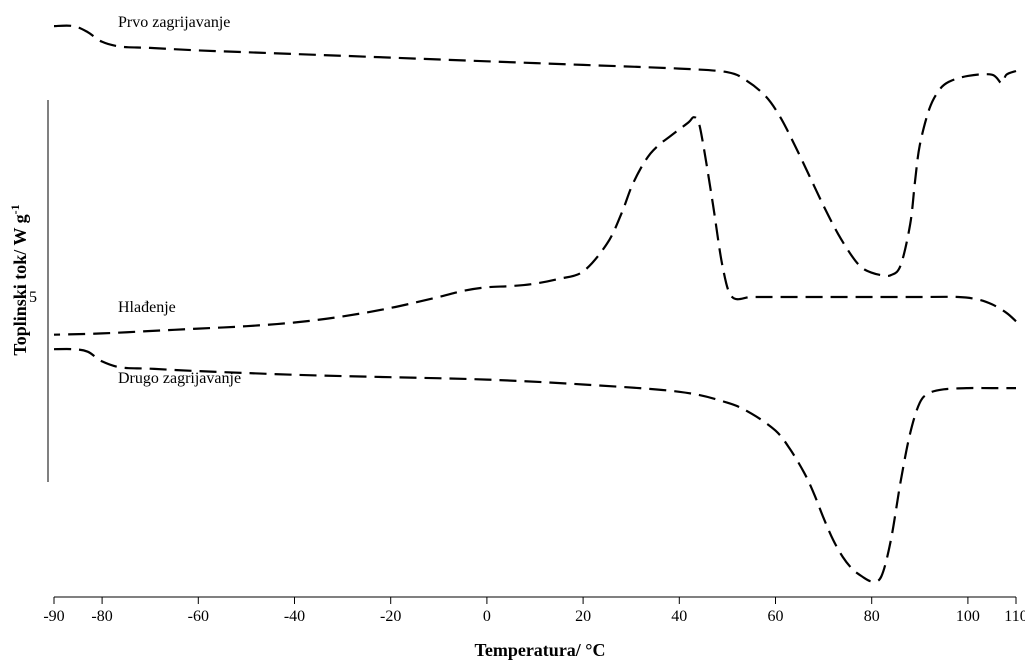 This screenshot has height=665, width=1025. What do you see at coordinates (147, 307) in the screenshot?
I see `series-label-hladenje: Hlađenje` at bounding box center [147, 307].